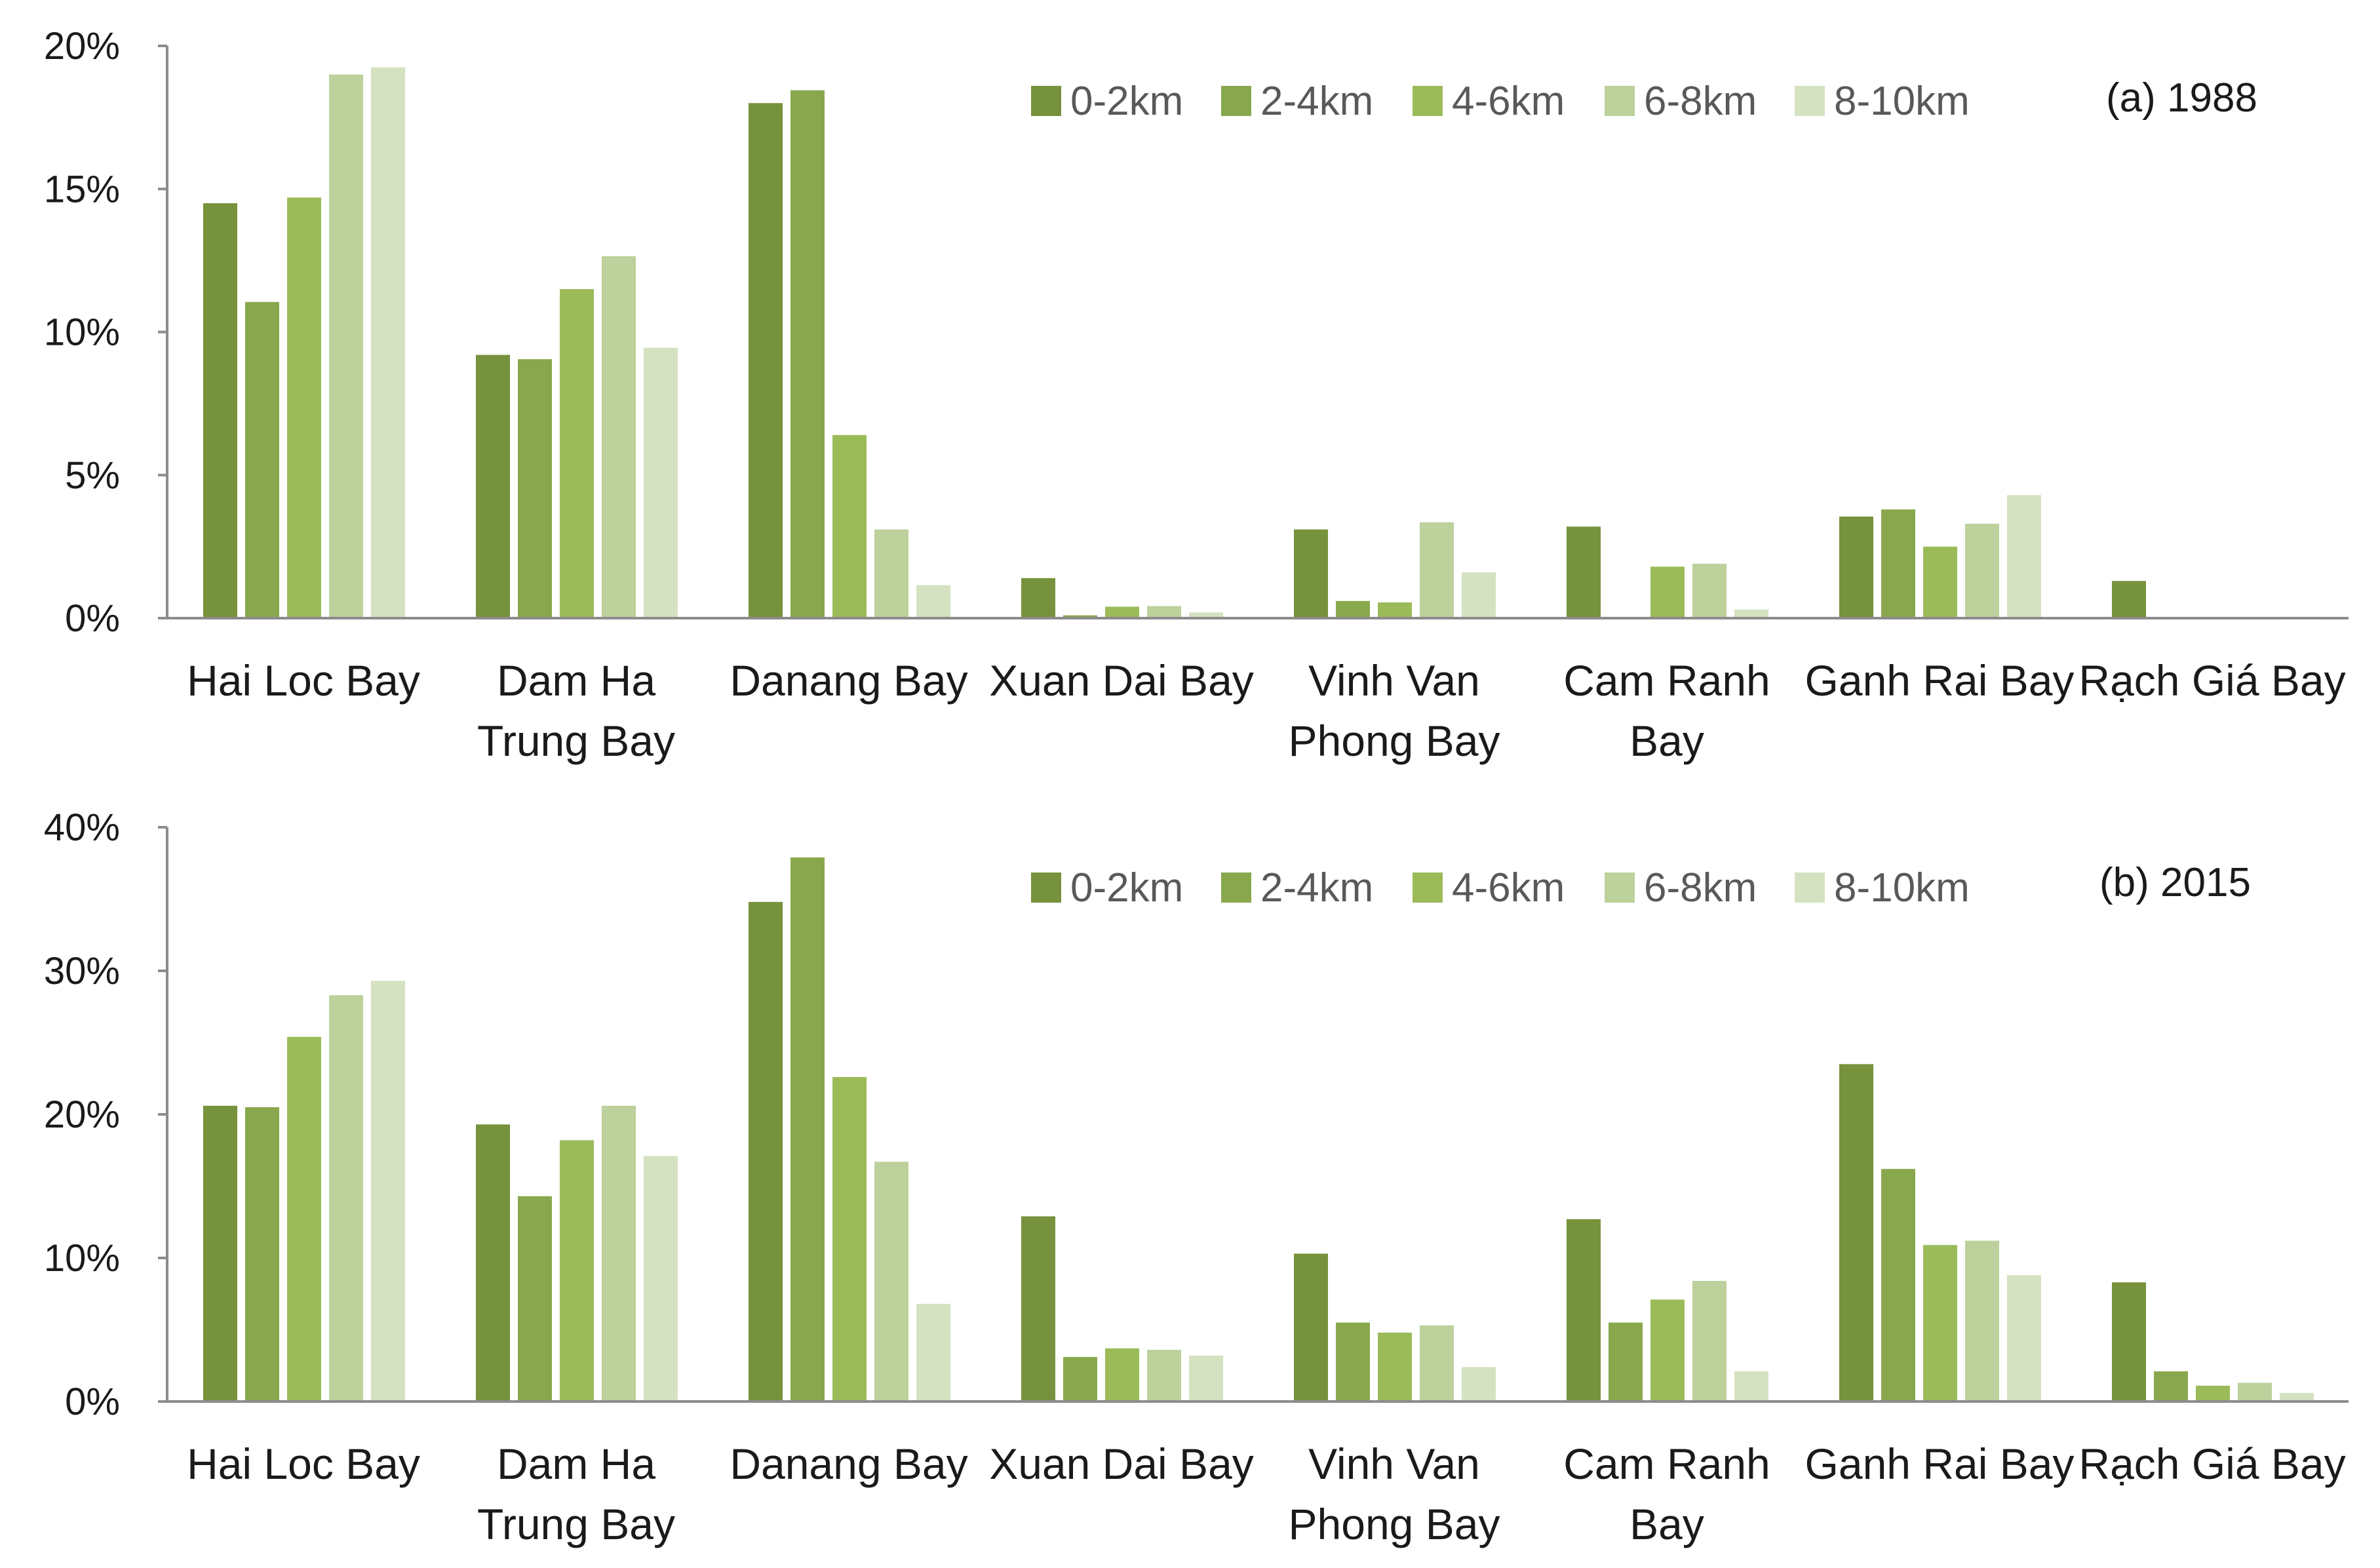  I want to click on y-tick-label: 5%, so click(92, 475).